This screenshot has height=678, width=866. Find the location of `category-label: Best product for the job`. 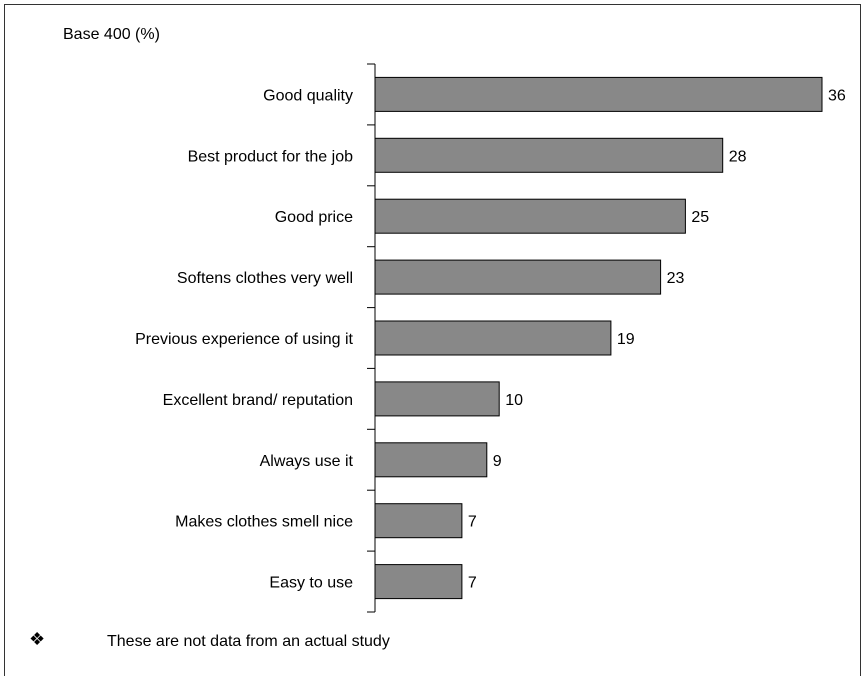

category-label: Best product for the job is located at coordinates (271, 156).